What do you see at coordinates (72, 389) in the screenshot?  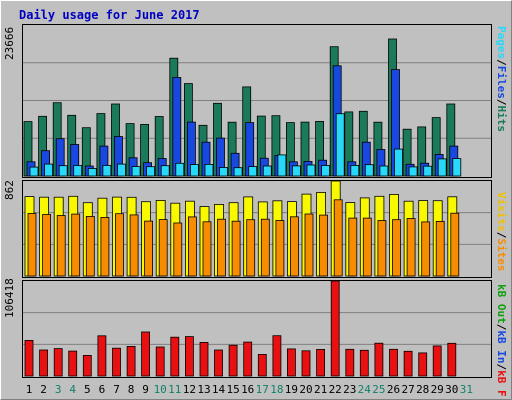 I see `day-label: 4` at bounding box center [72, 389].